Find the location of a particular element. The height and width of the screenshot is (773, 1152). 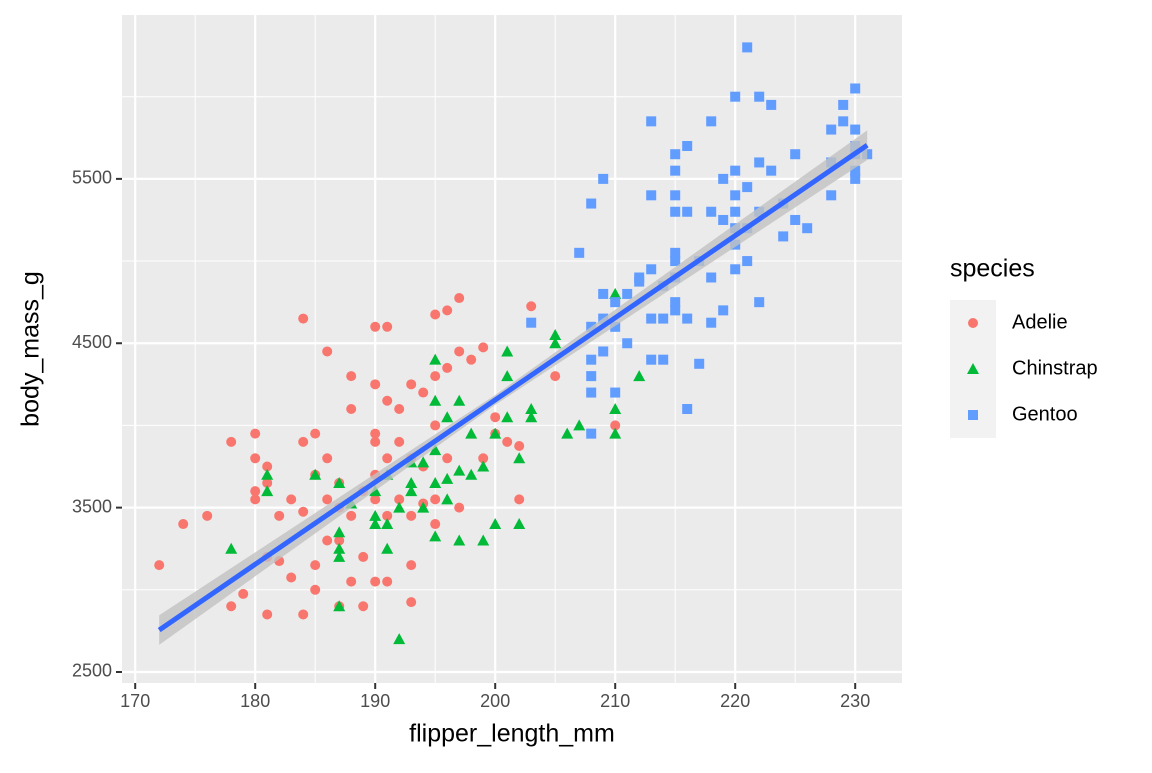

x-tick-label: 190 is located at coordinates (375, 701).